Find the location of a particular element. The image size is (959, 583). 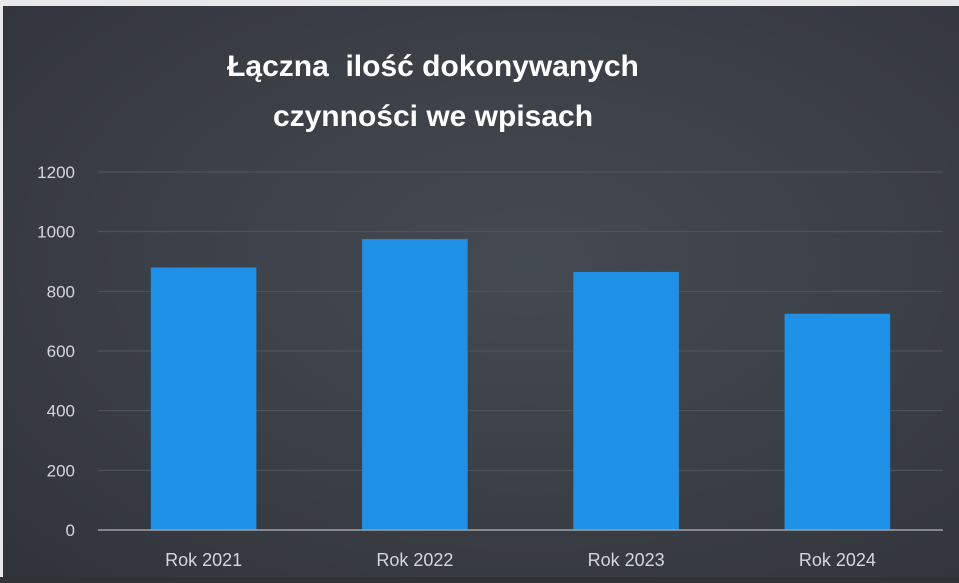

x-tick-label: Rok 2024 is located at coordinates (837, 560).